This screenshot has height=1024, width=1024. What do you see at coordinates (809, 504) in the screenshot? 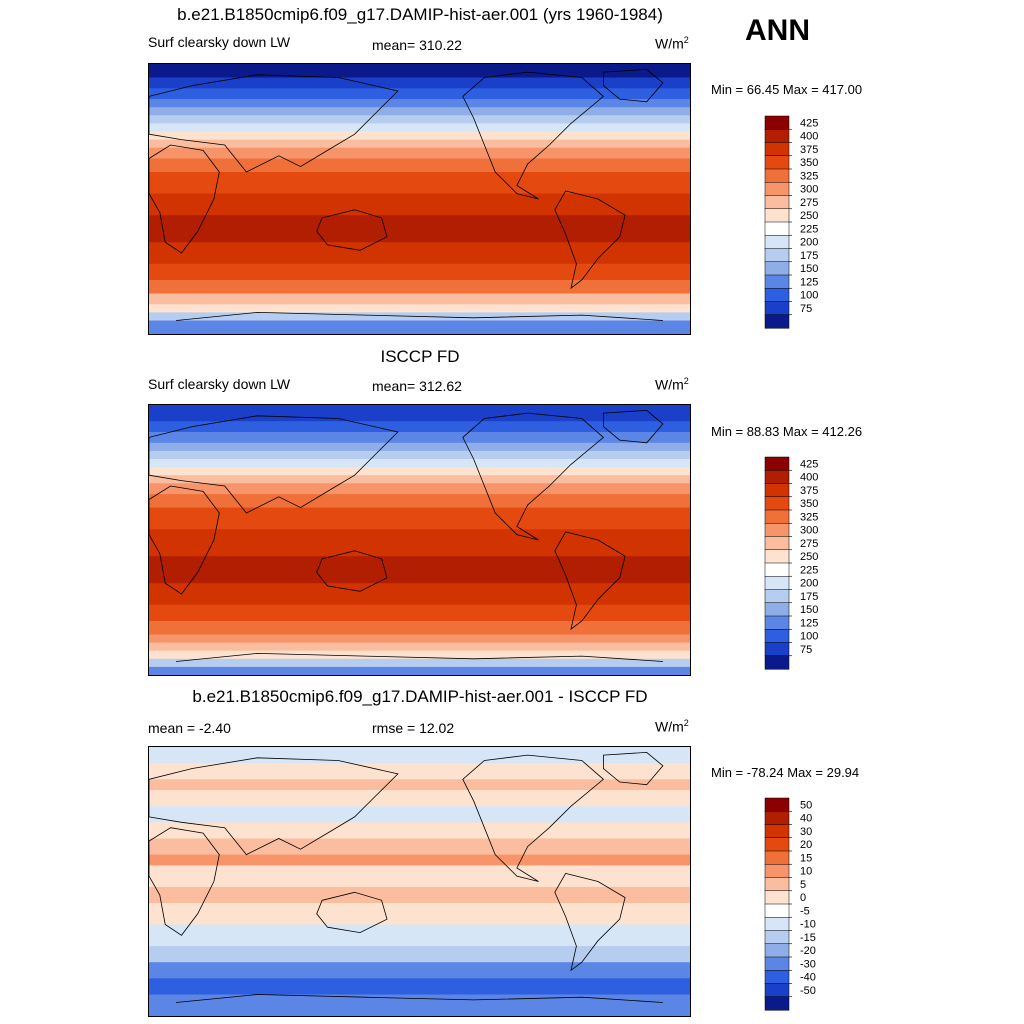
I see `panel-2-colorbar-label-3: 350` at bounding box center [809, 504].